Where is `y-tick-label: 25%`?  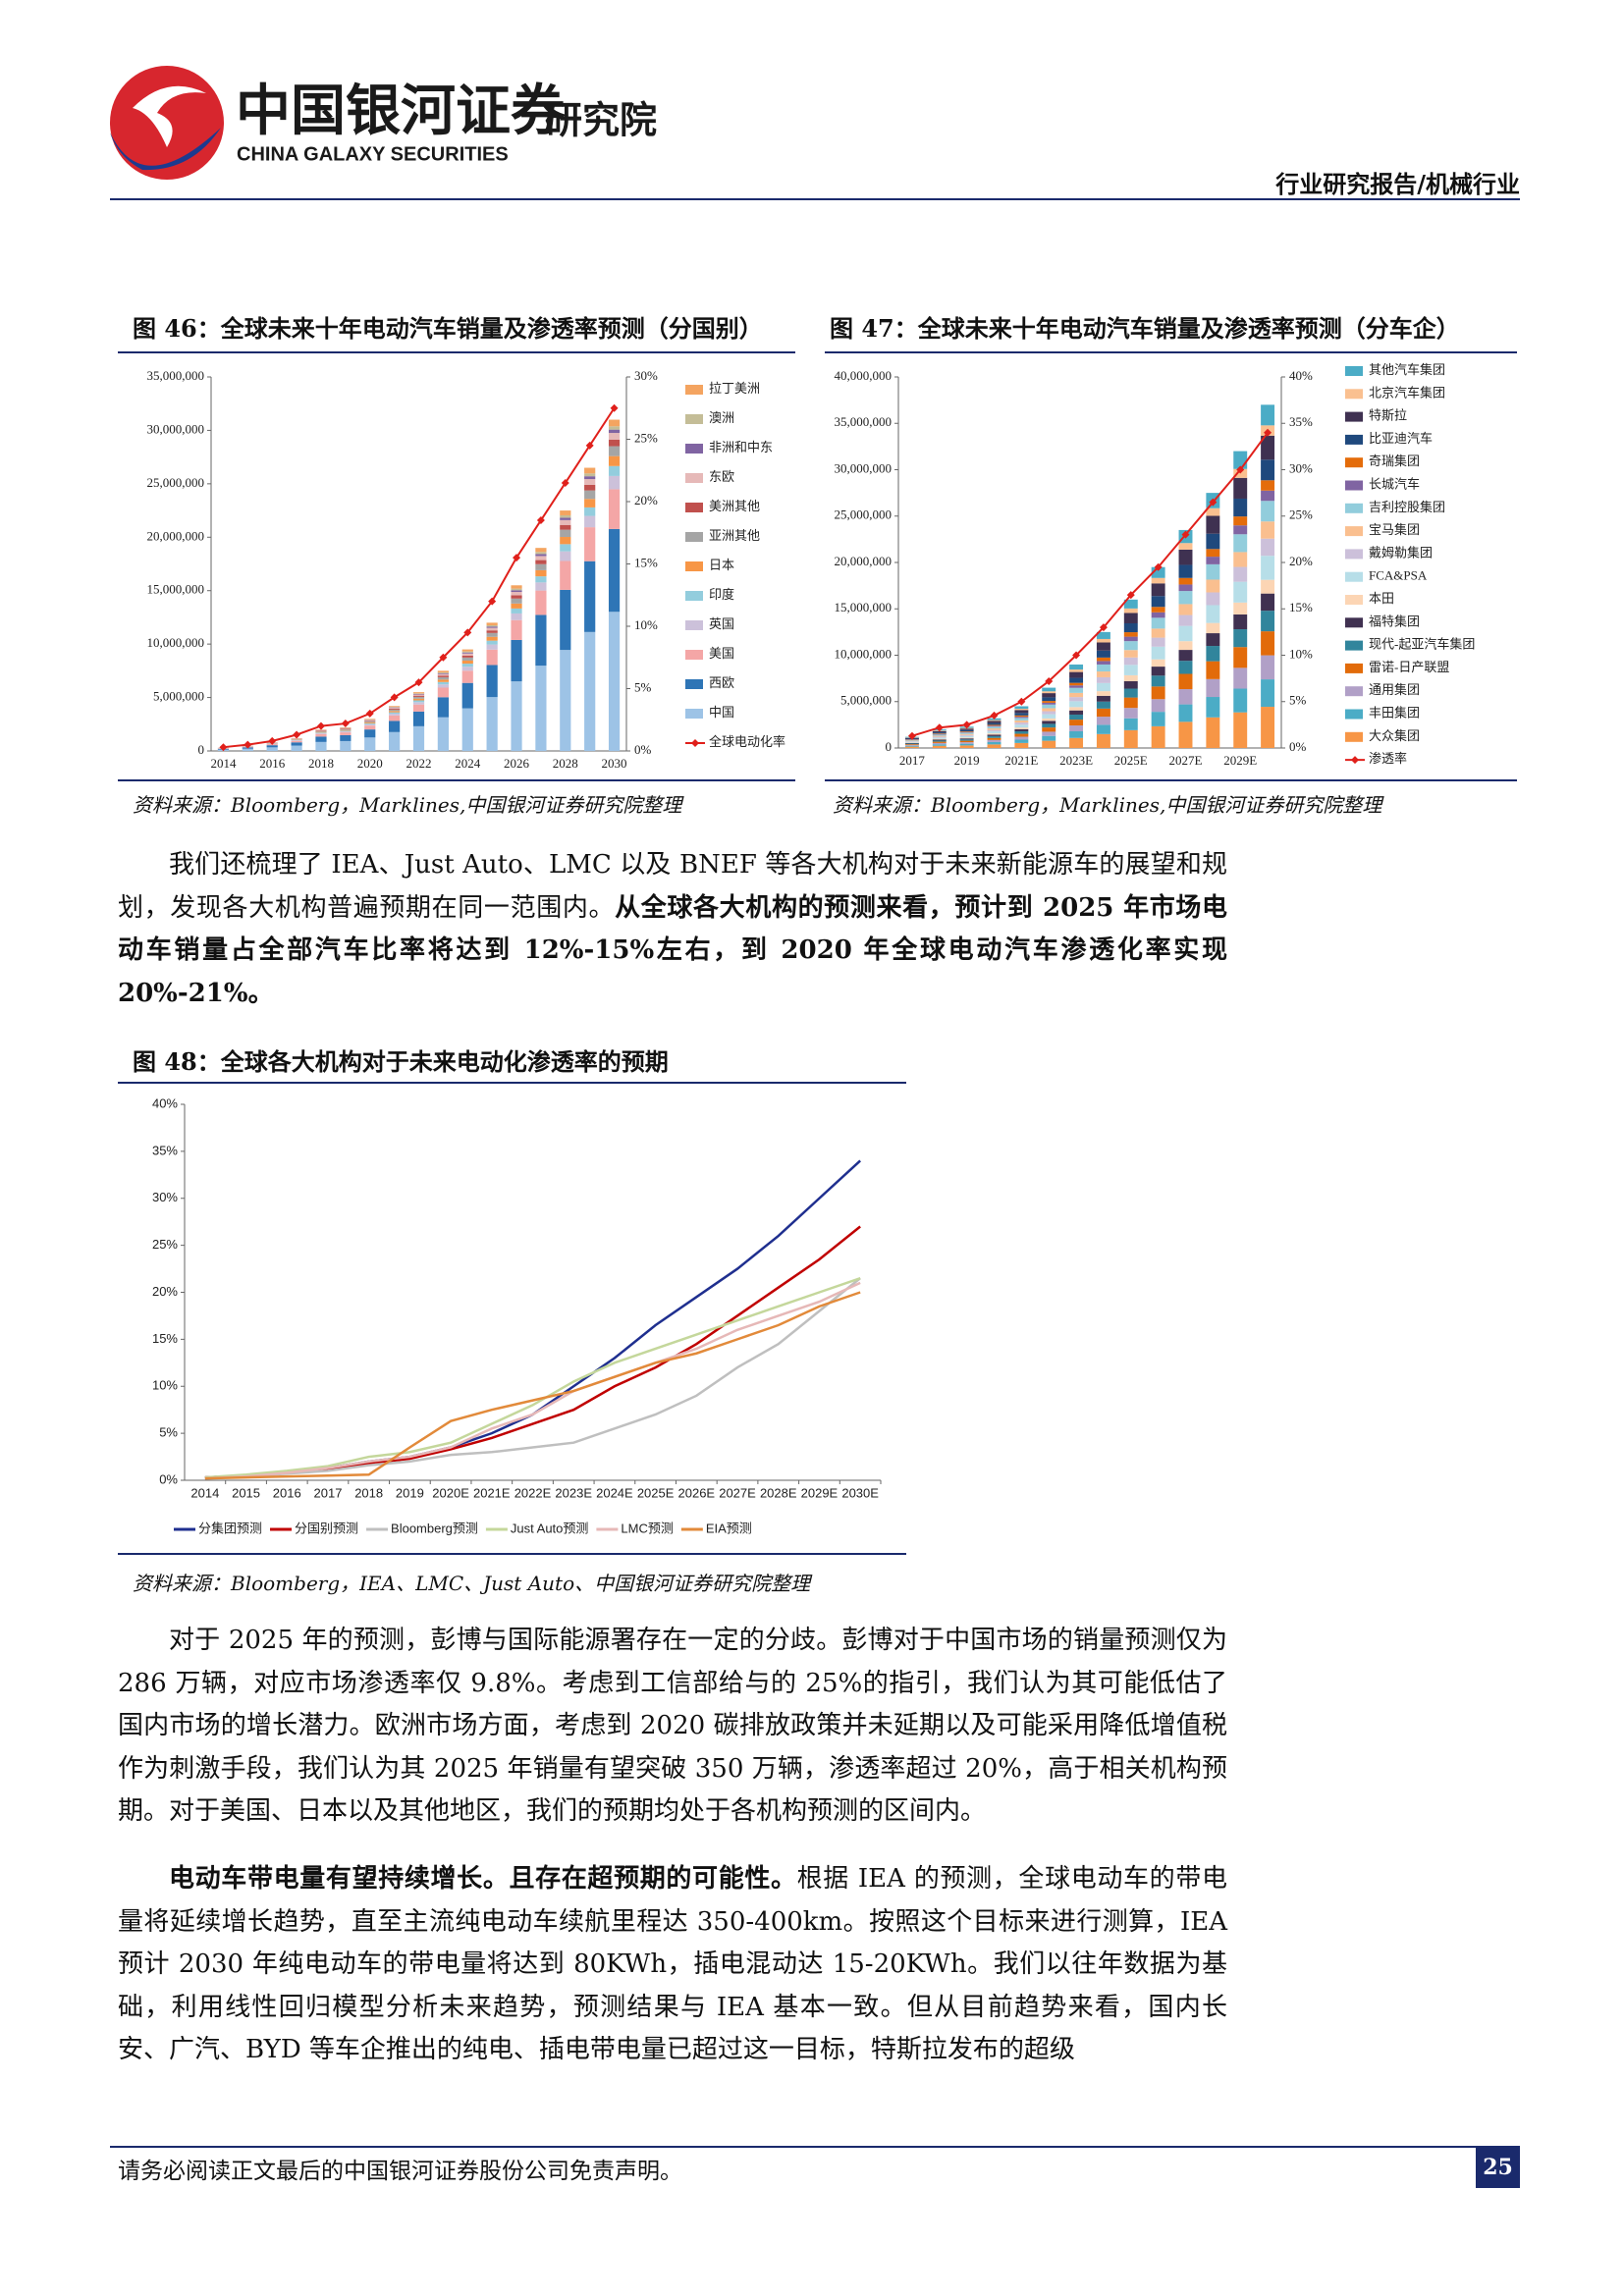
y-tick-label: 25% is located at coordinates (165, 1244).